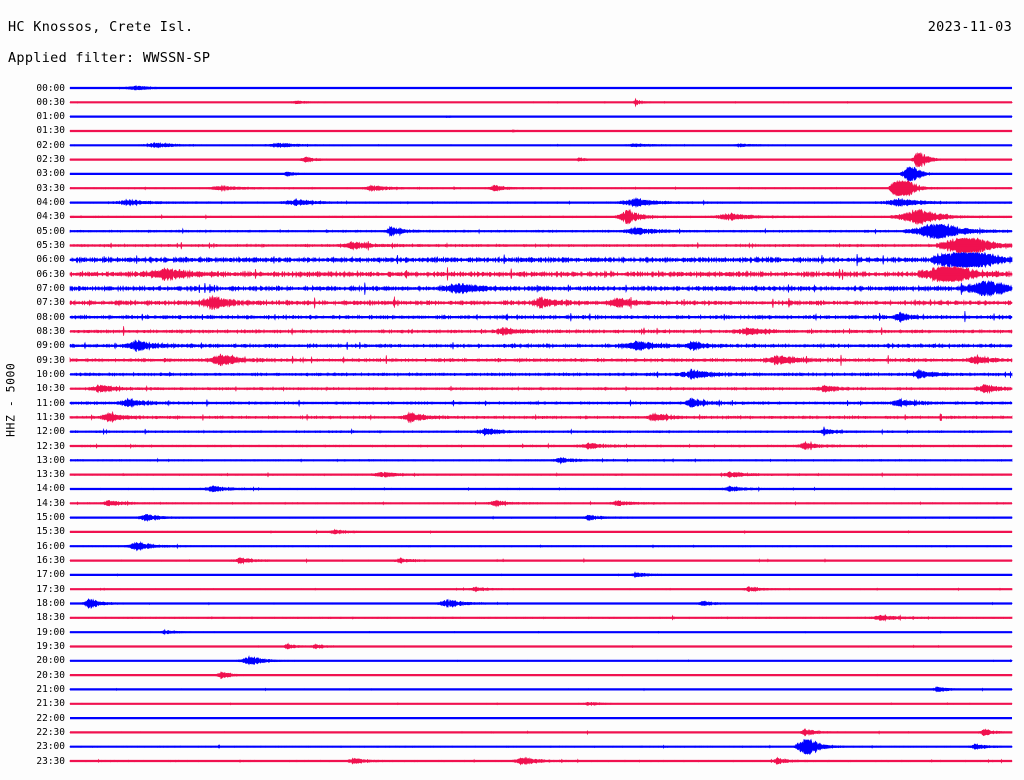  I want to click on time-tick-label: 21:30, so click(50, 704).